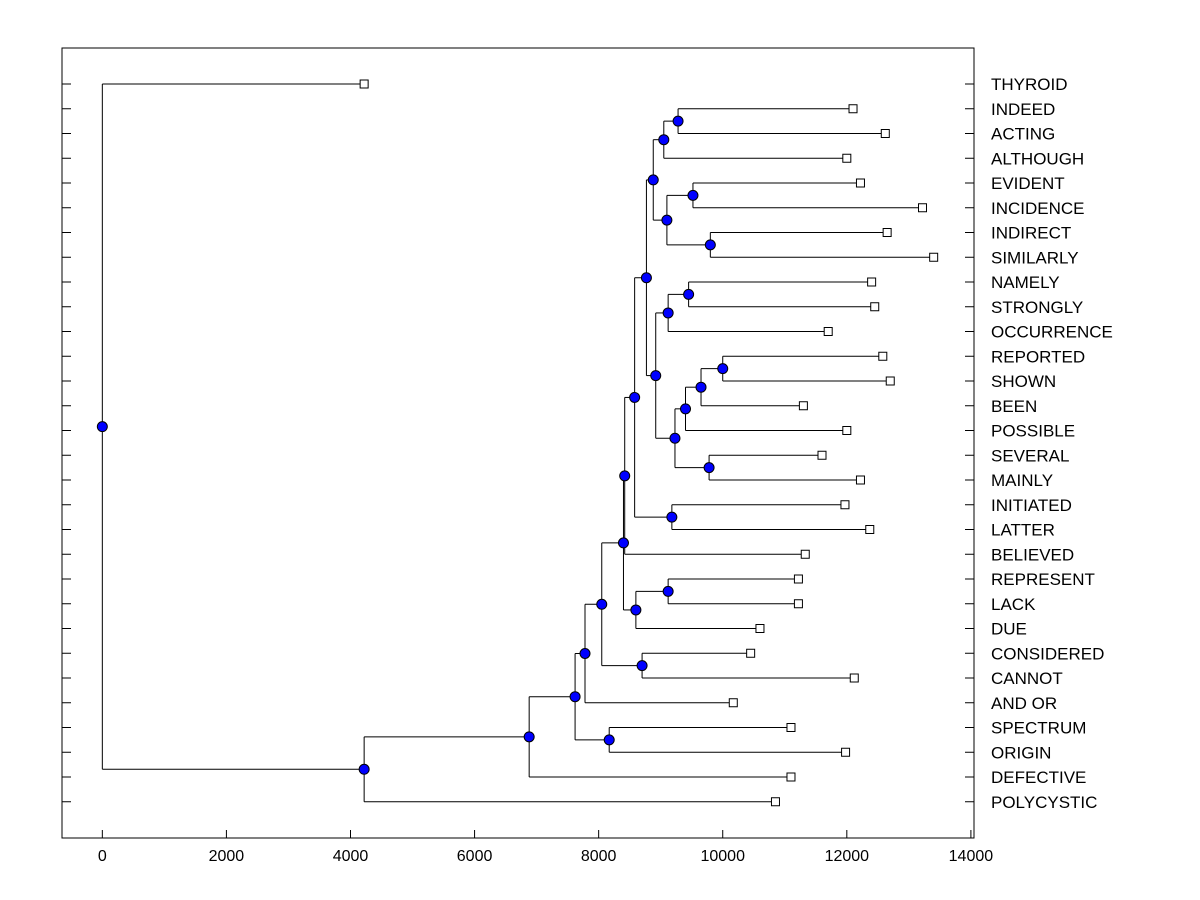 The image size is (1200, 900). What do you see at coordinates (1014, 406) in the screenshot?
I see `leaf-label: BEEN` at bounding box center [1014, 406].